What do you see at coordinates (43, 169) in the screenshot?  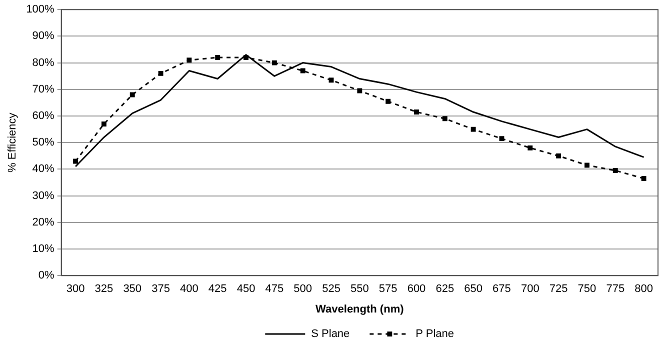 I see `y-tick-label: 40%` at bounding box center [43, 169].